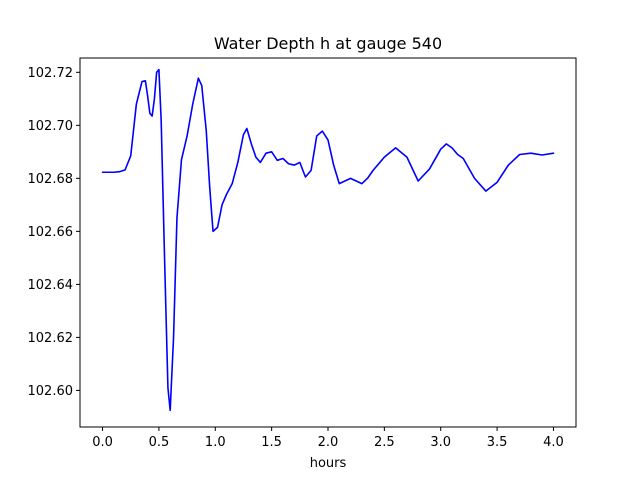  Describe the element at coordinates (51, 232) in the screenshot. I see `y-tick-label: 102.66` at that location.